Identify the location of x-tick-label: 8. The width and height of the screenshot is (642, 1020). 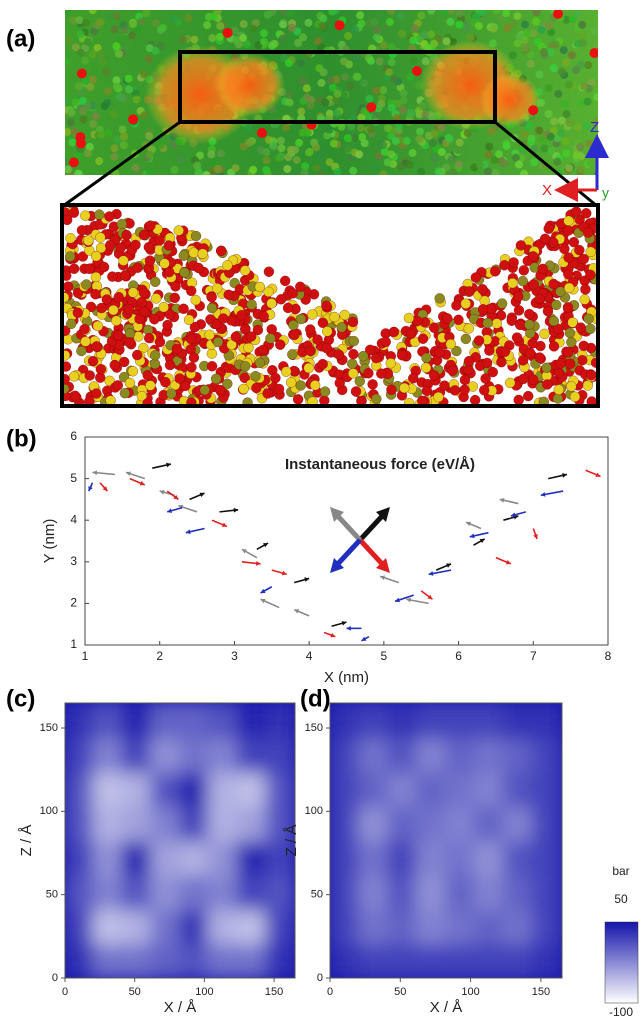
(608, 656).